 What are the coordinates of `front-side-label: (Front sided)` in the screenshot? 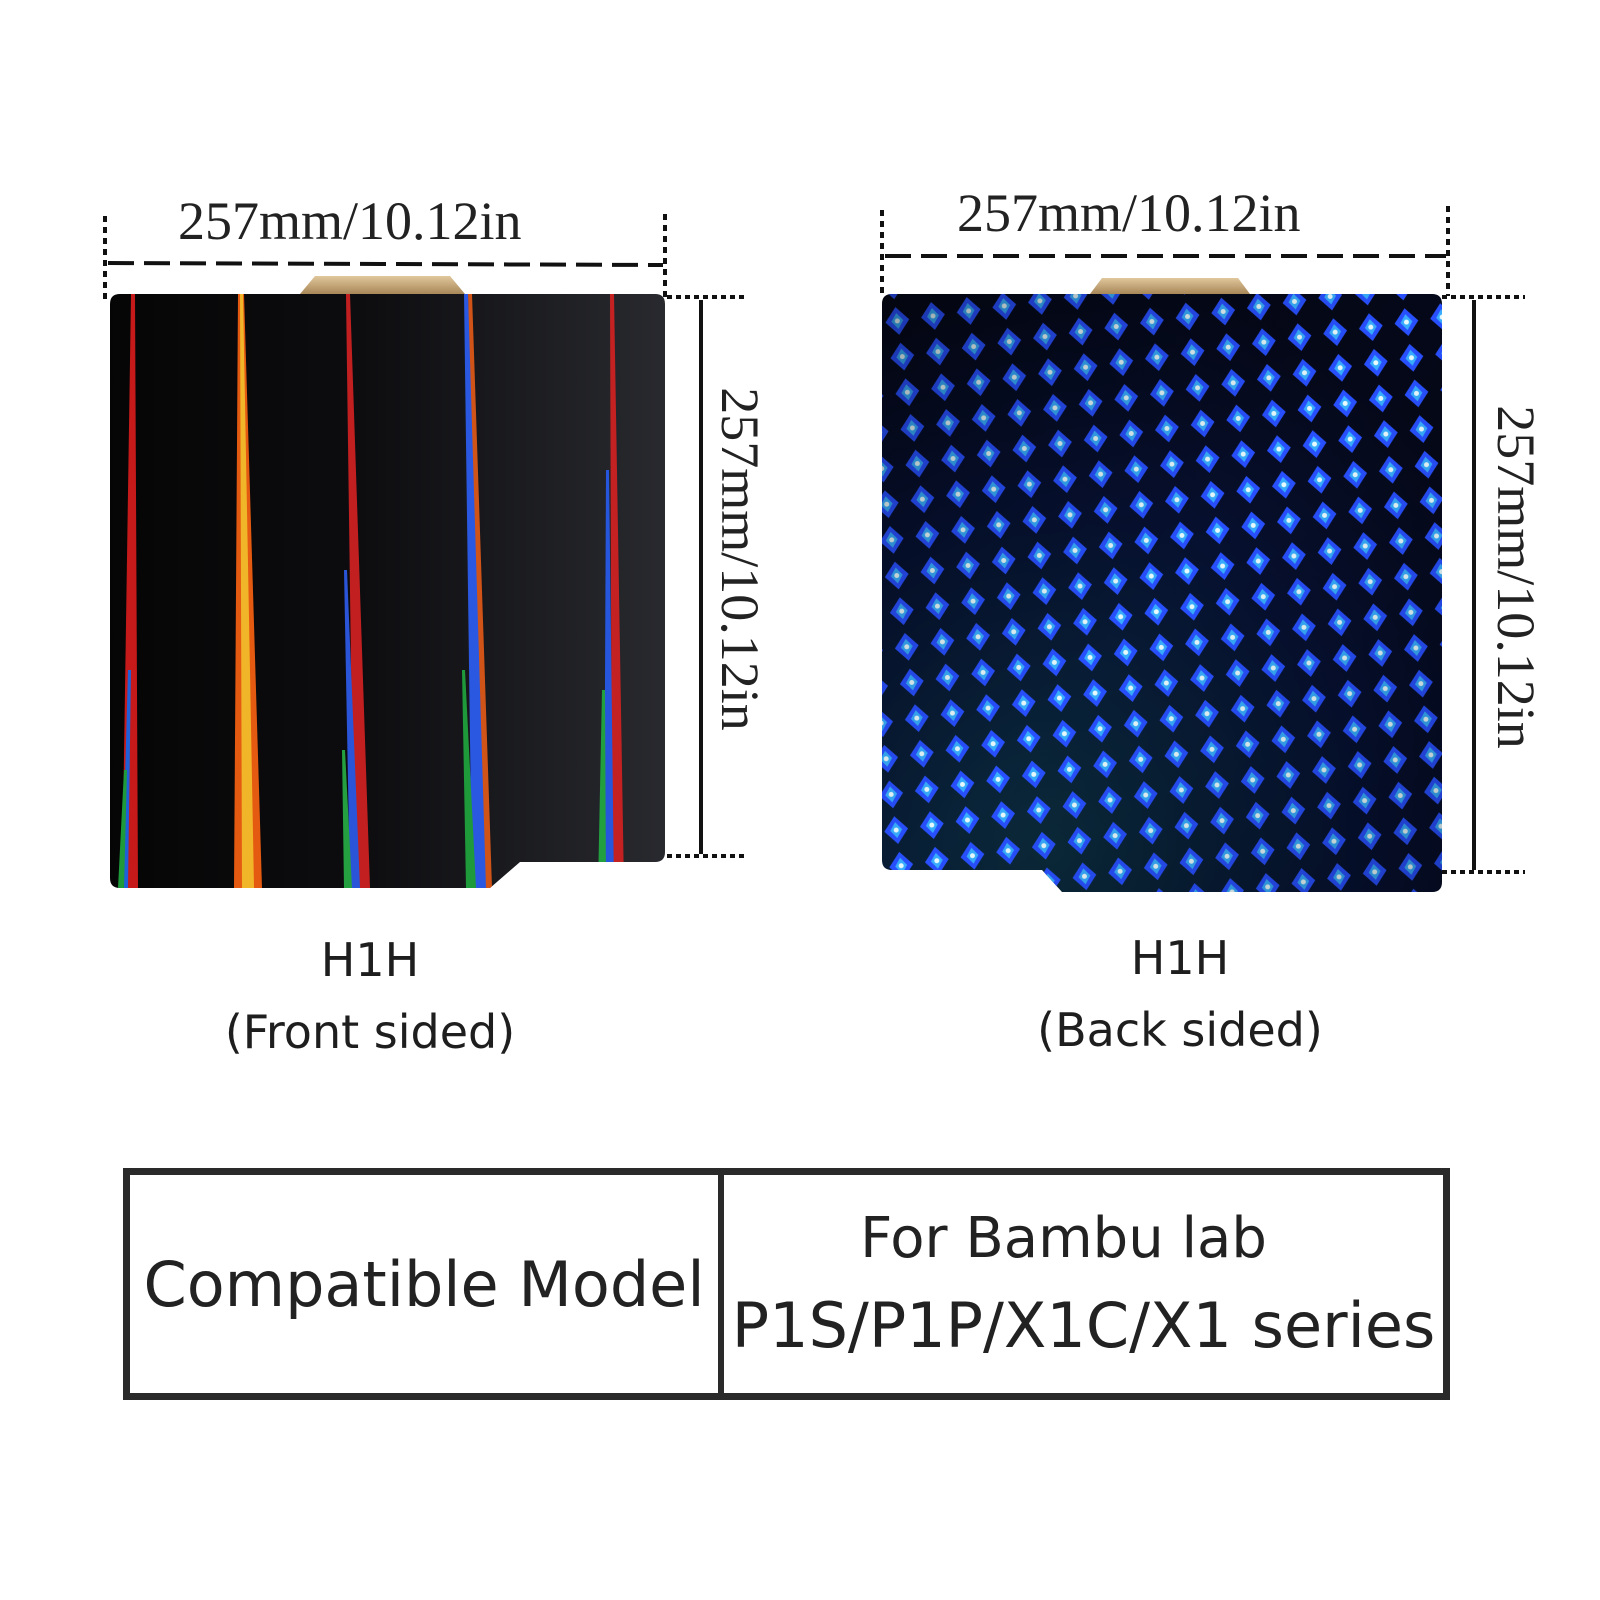 It's located at (370, 1032).